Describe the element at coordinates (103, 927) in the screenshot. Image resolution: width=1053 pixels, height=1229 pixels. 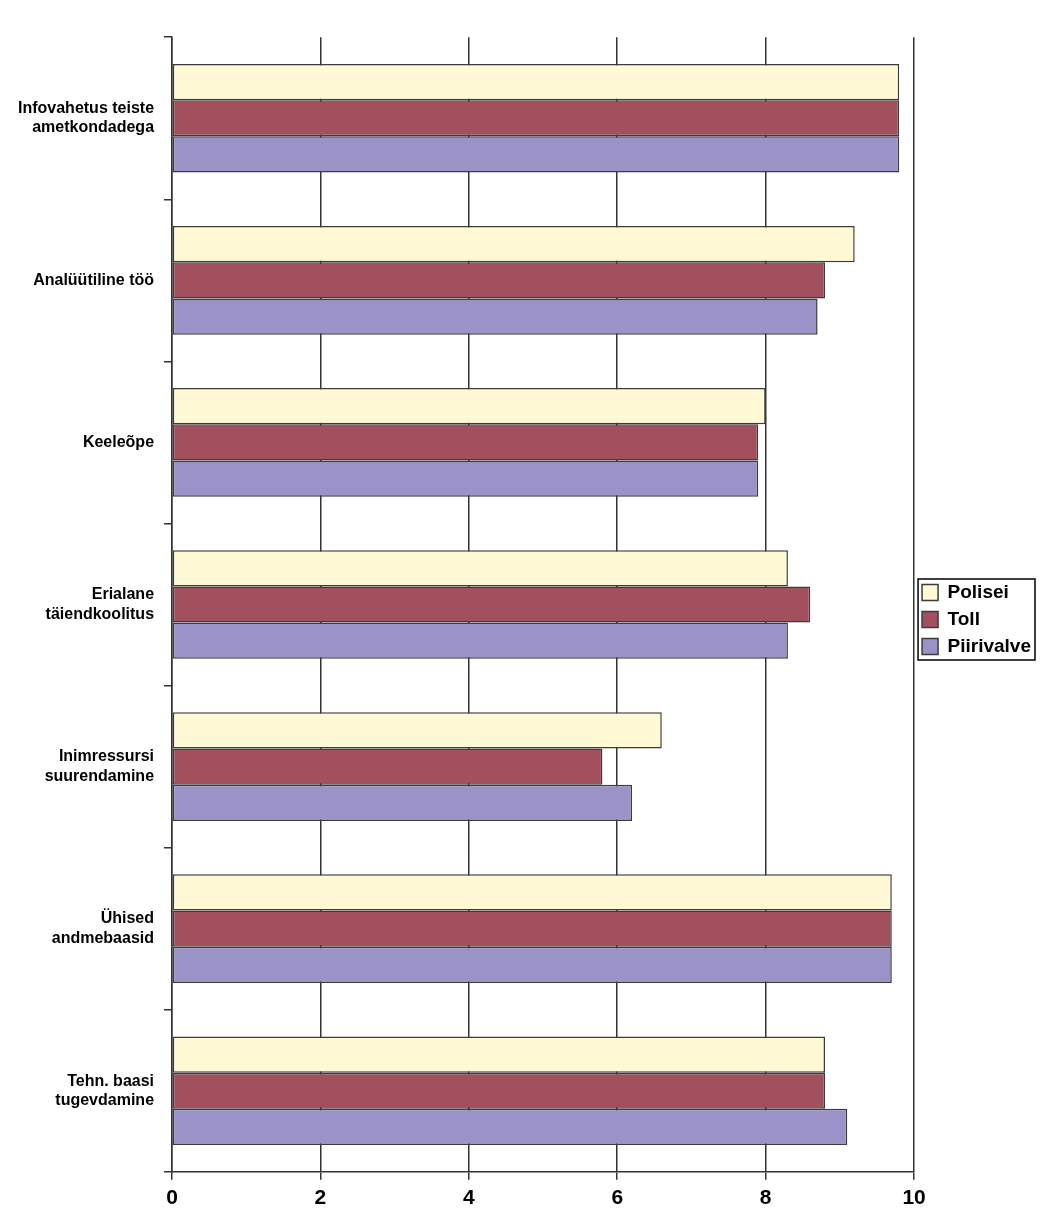
I see `y-tick-label: Ühised andmebaasid` at that location.